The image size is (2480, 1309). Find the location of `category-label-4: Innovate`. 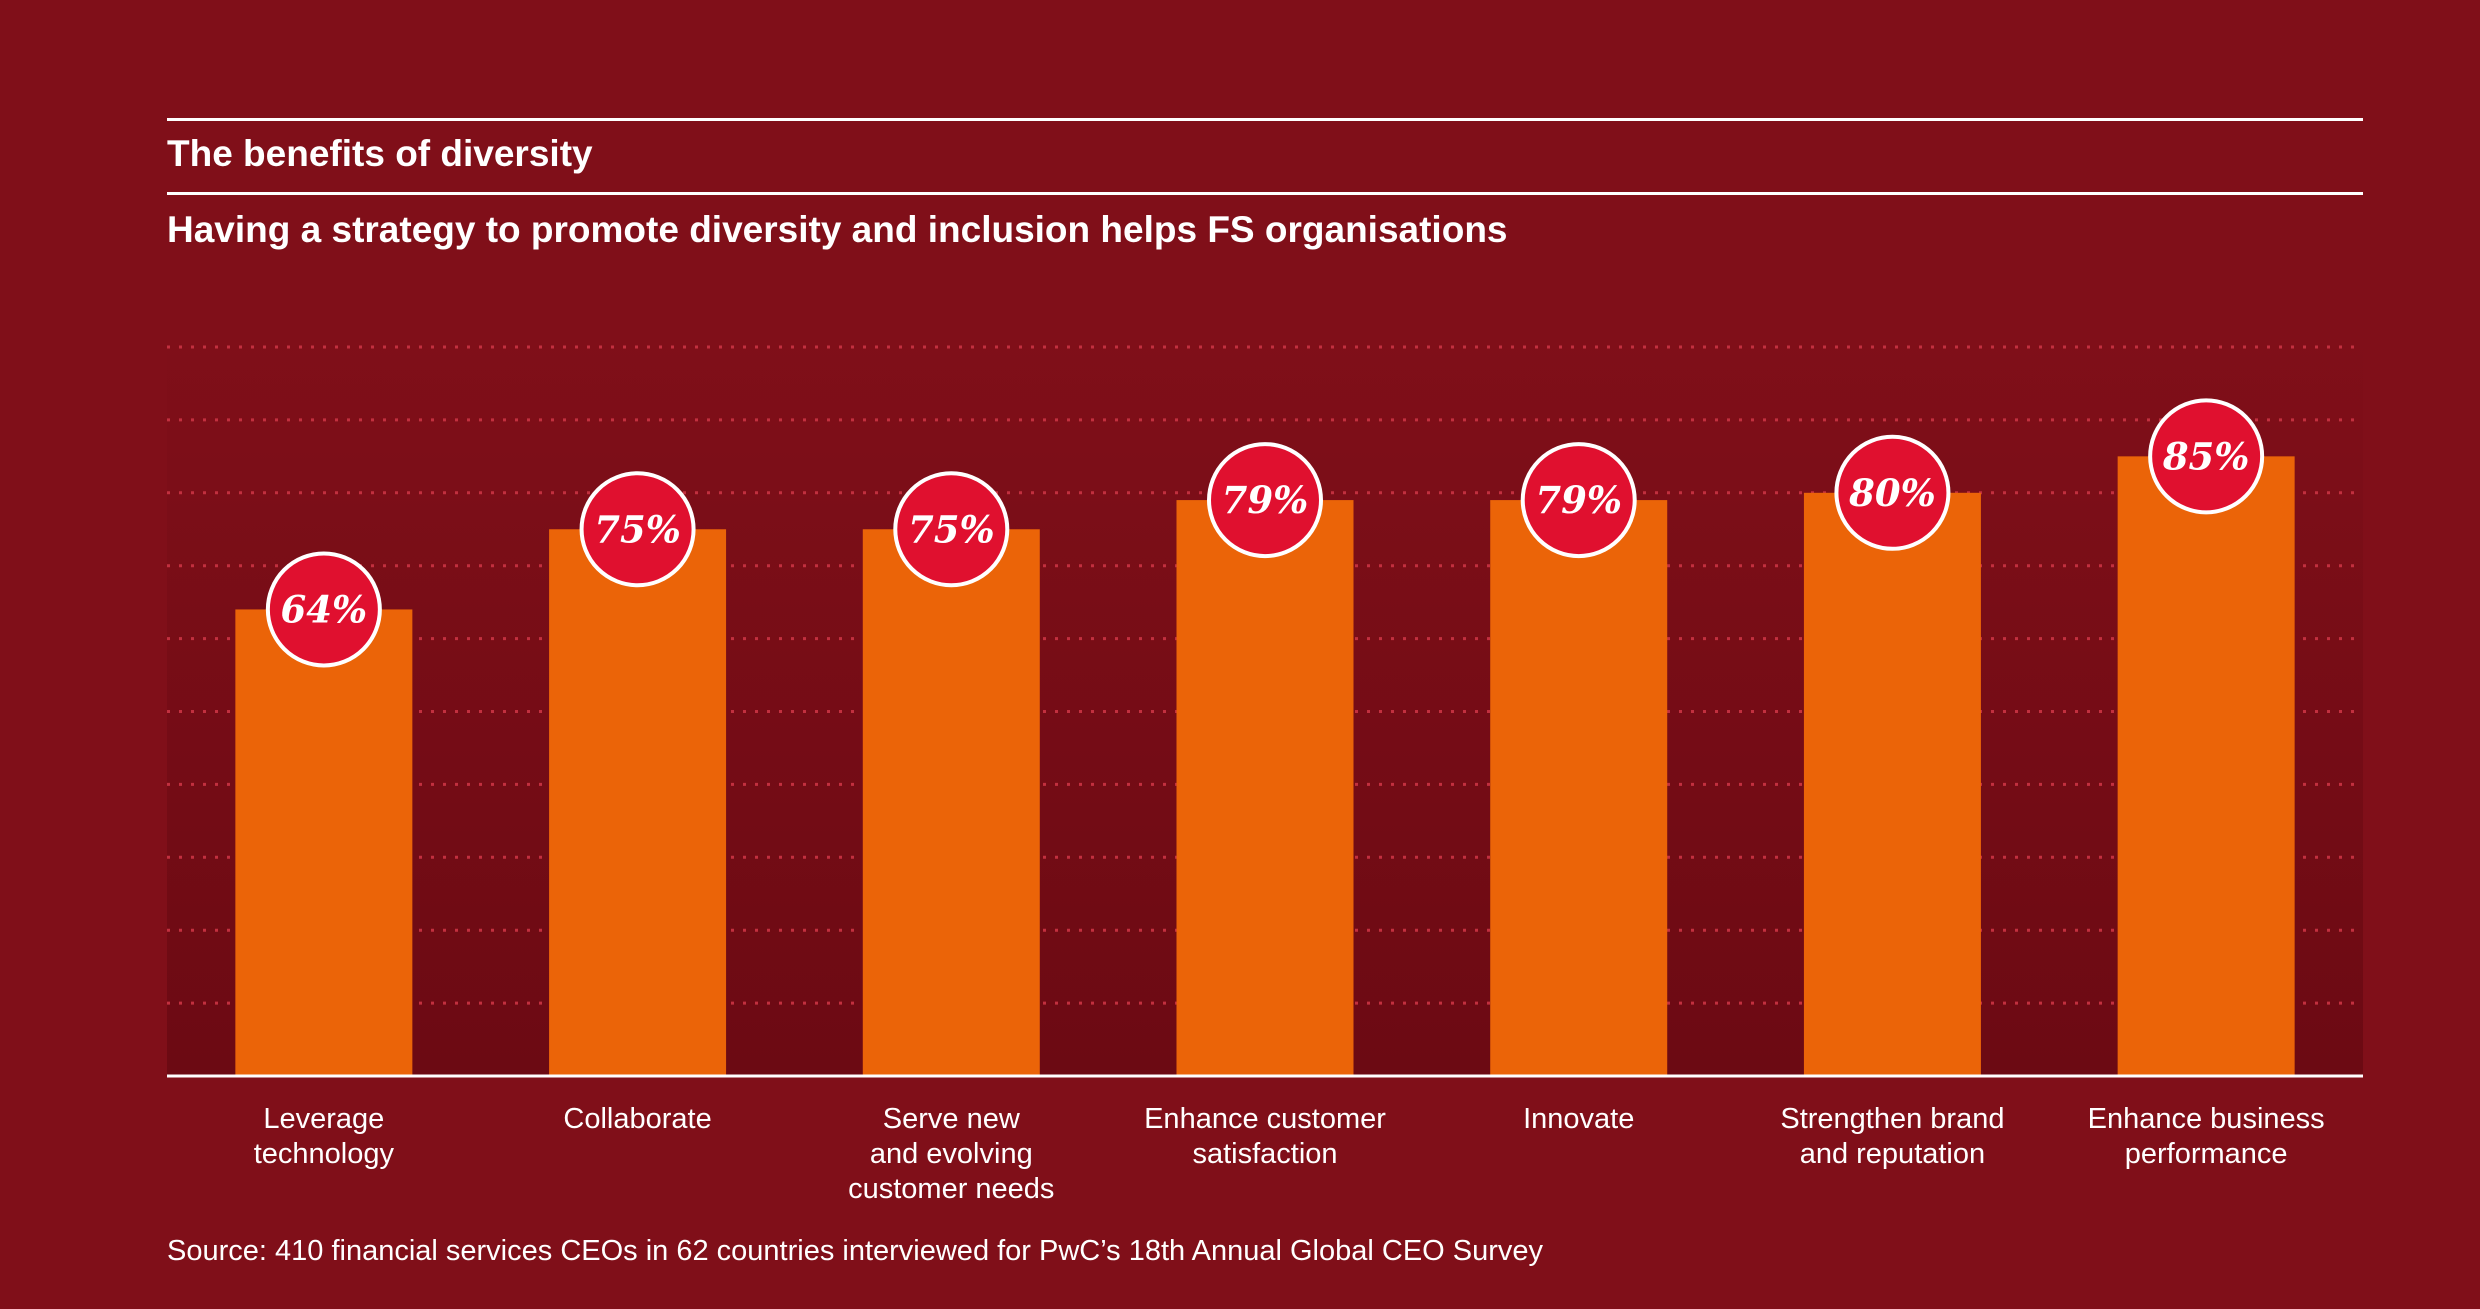

category-label-4: Innovate is located at coordinates (1578, 1119).